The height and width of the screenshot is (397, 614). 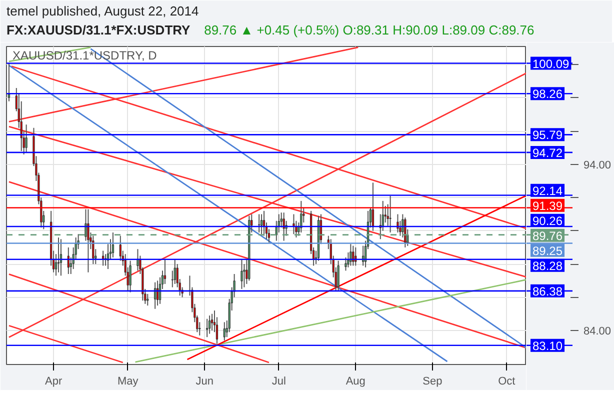 I want to click on text: temel published, August 22, 2014, so click(x=102, y=11).